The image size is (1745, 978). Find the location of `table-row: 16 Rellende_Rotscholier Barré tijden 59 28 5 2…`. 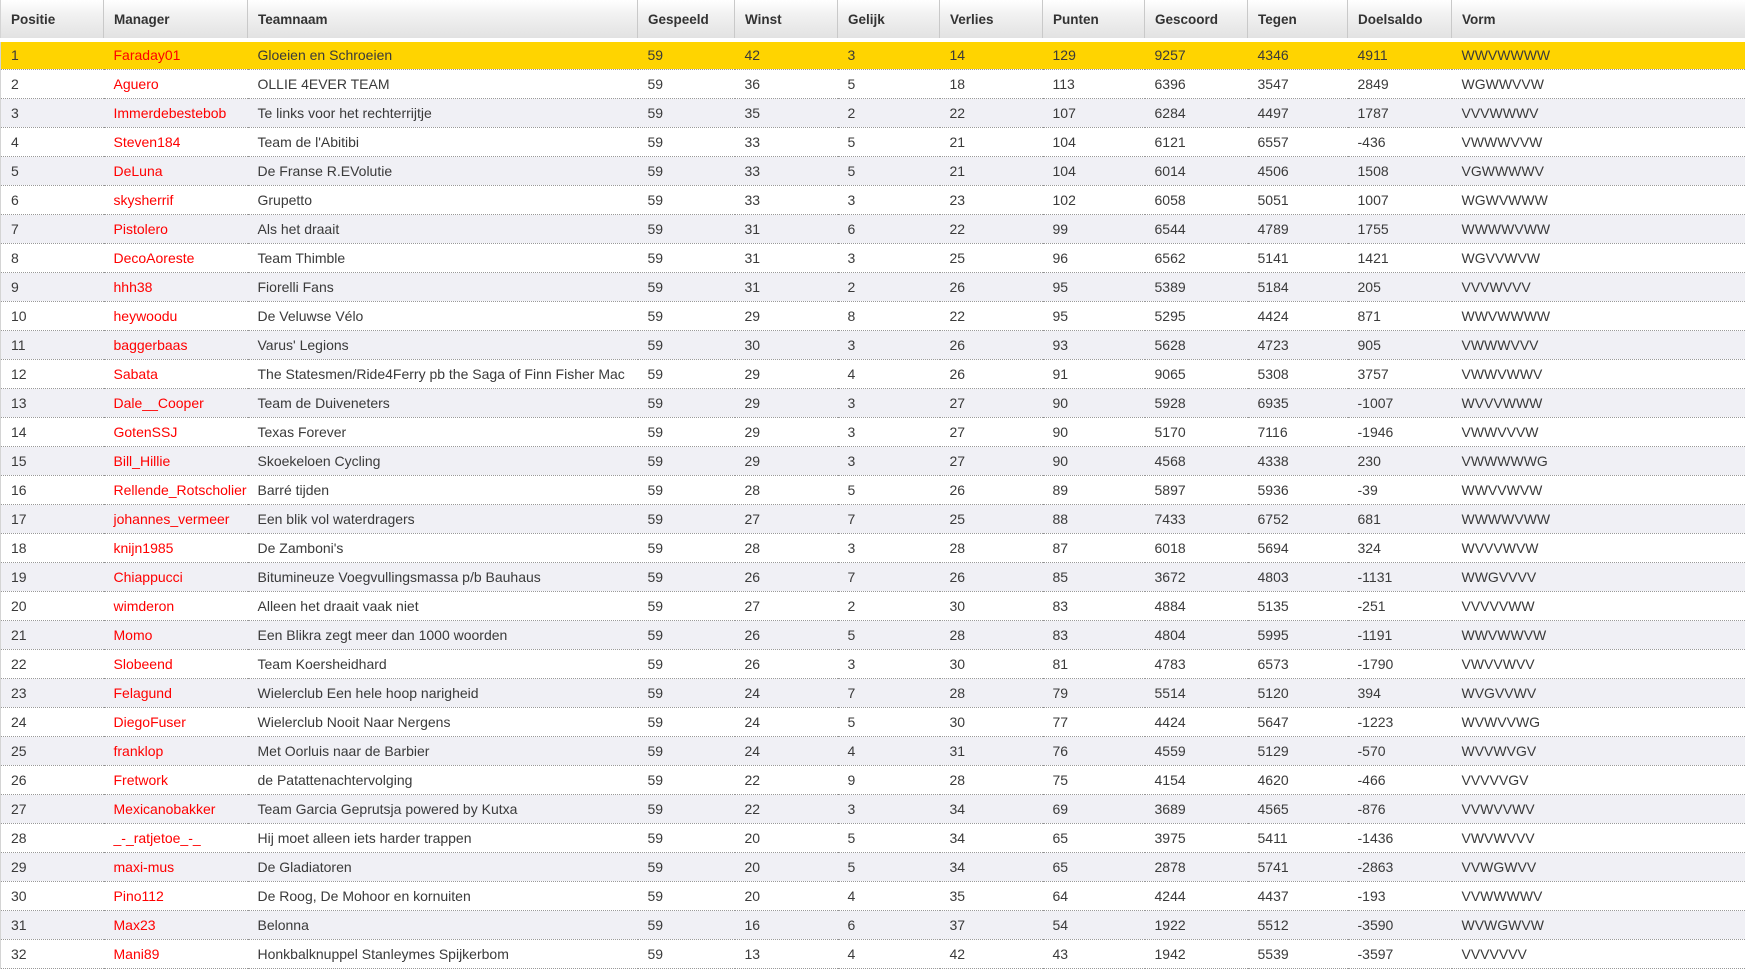

table-row: 16 Rellende_Rotscholier Barré tijden 59 28 5 2… is located at coordinates (872, 489).